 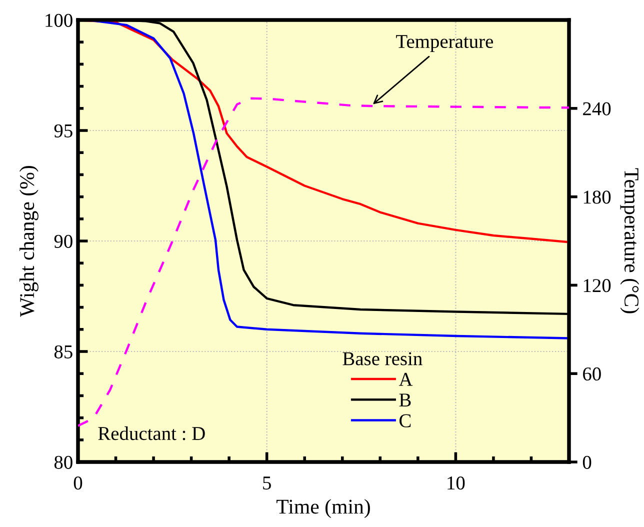 I want to click on annotation: Reductant : D, so click(x=151, y=433).